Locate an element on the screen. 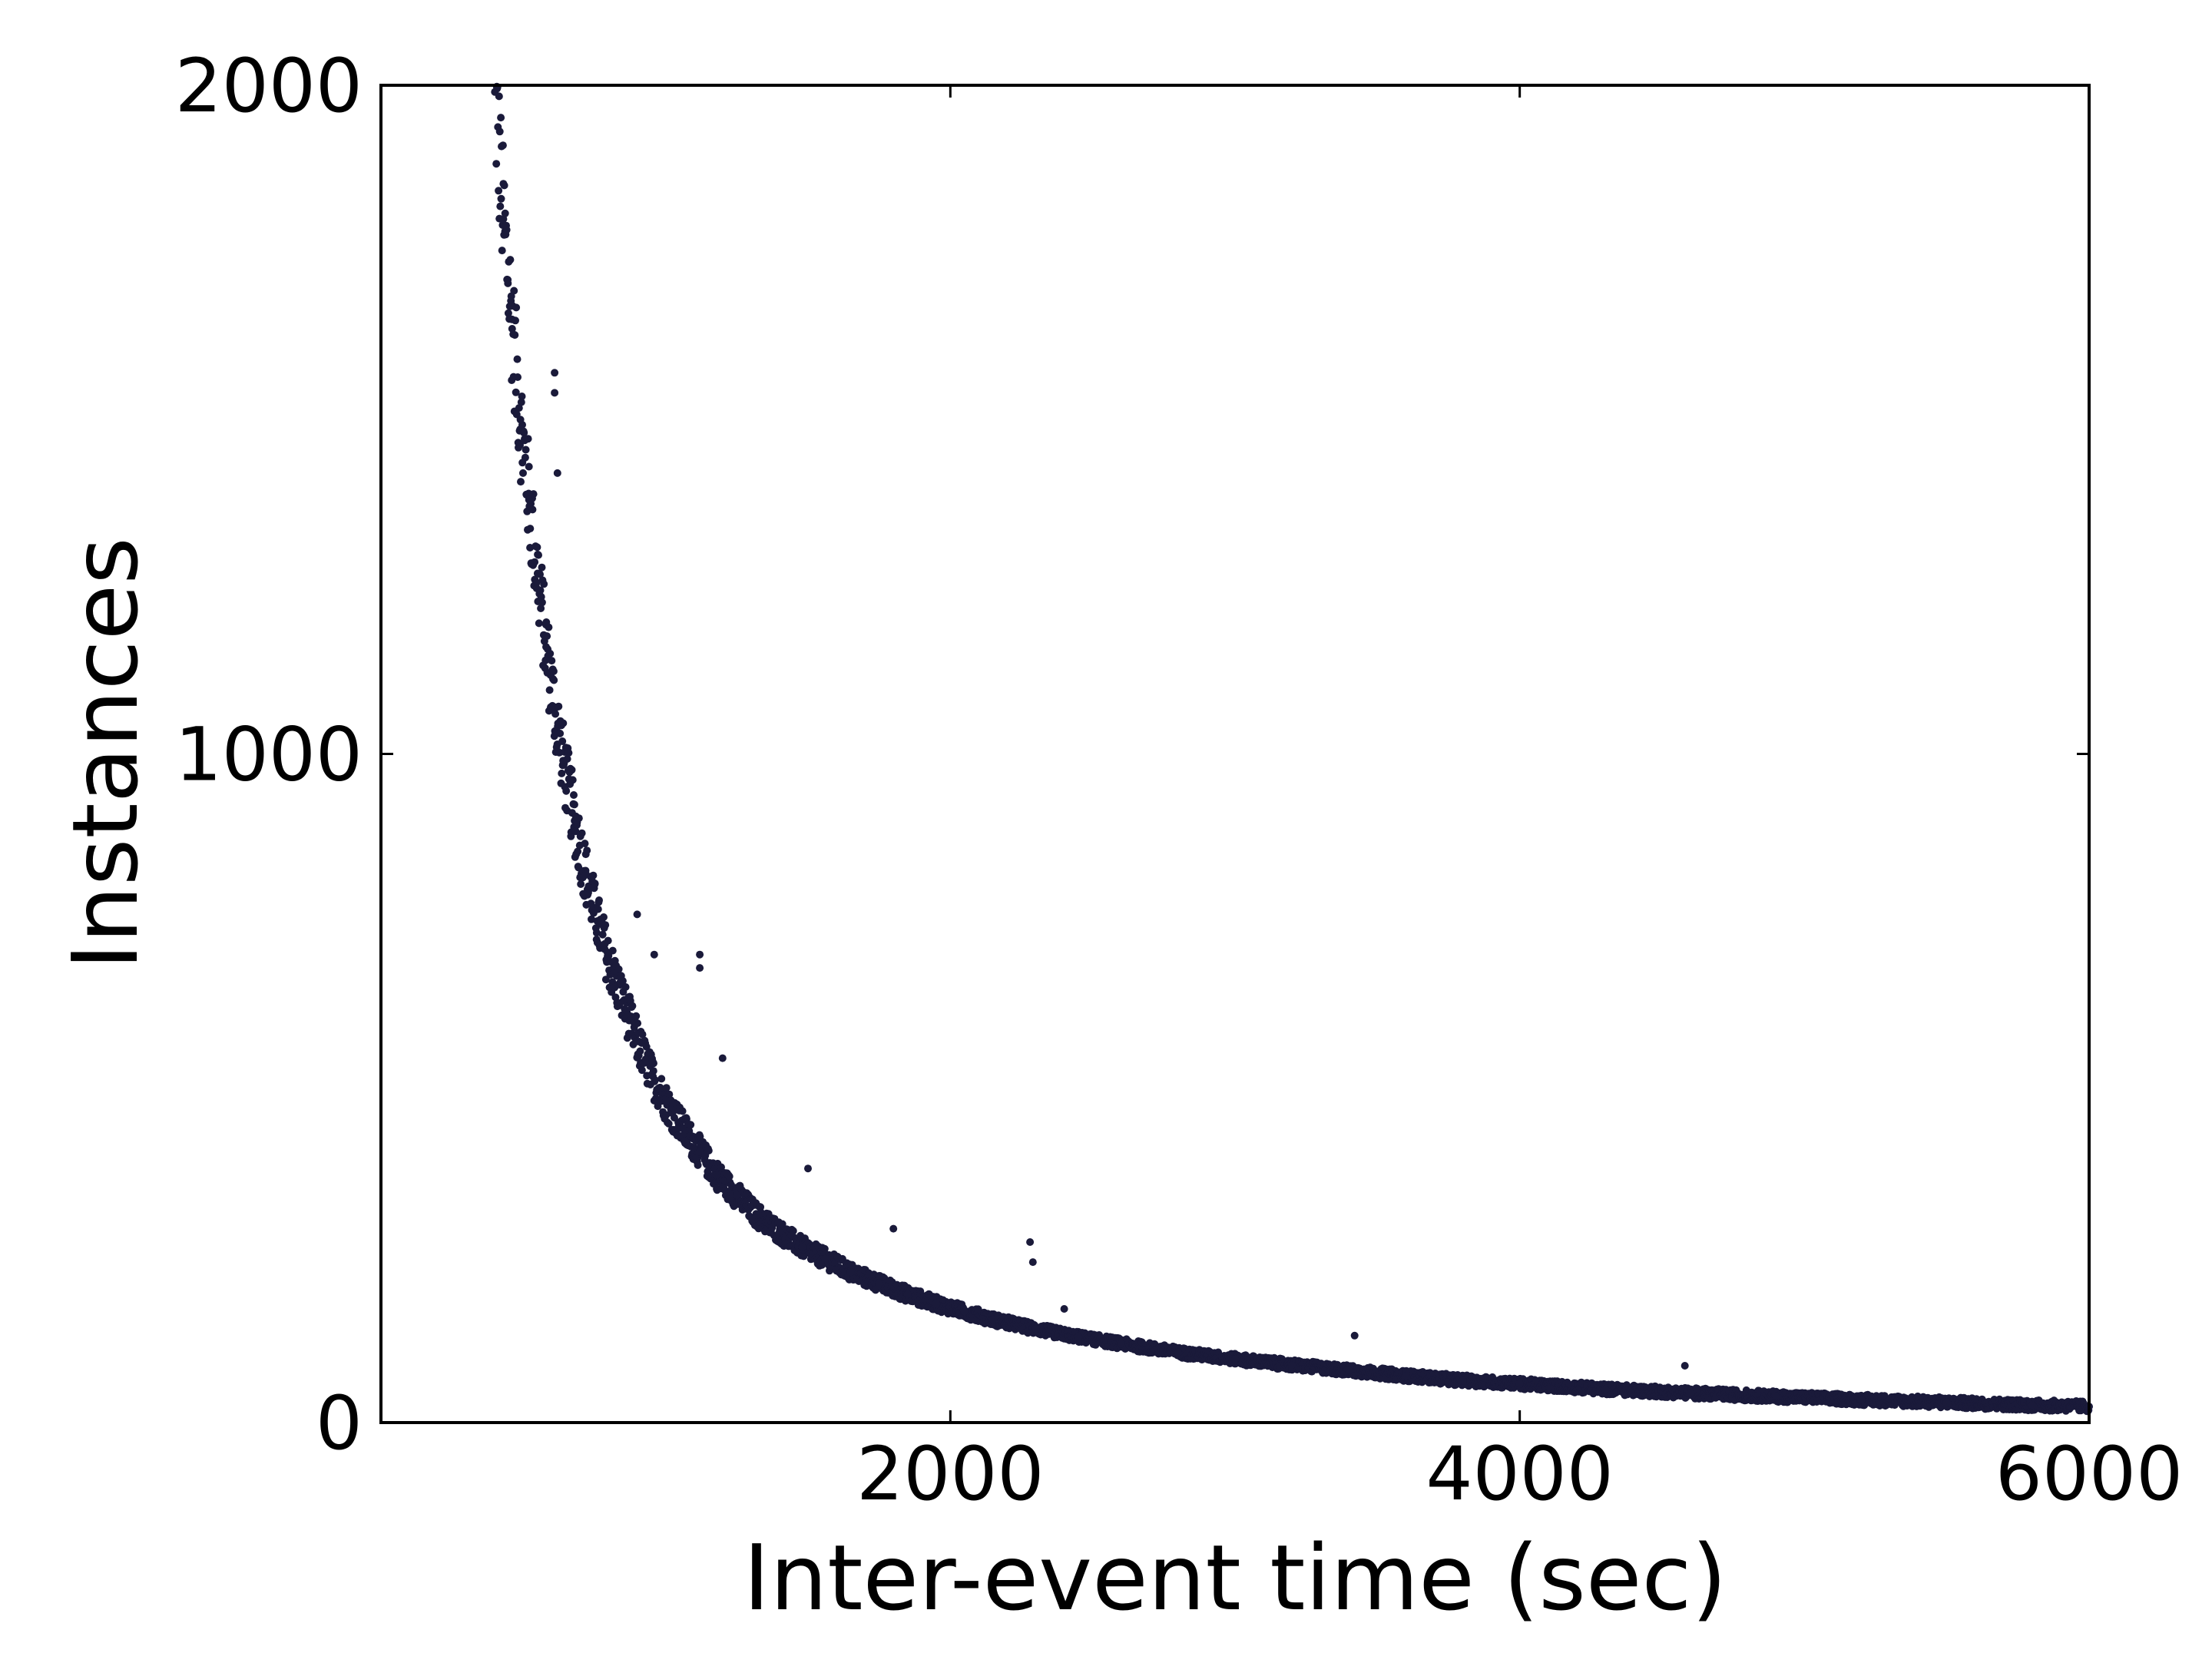 Image resolution: width=2212 pixels, height=1663 pixels. y-tick-label: 0 is located at coordinates (340, 1423).